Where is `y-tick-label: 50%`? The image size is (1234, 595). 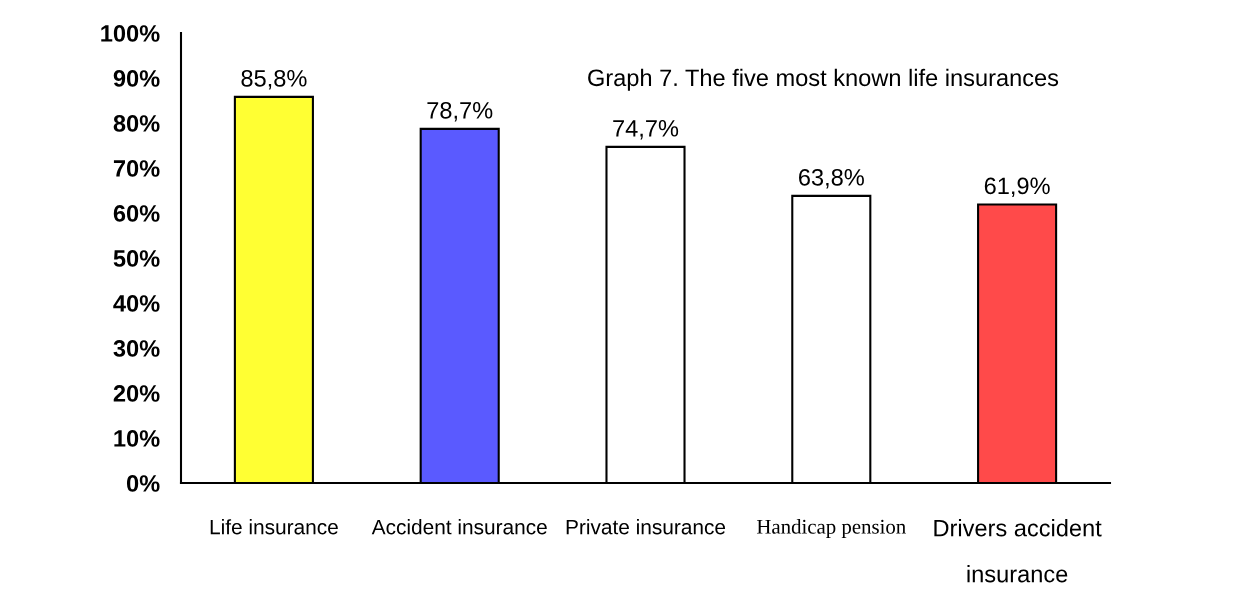
y-tick-label: 50% is located at coordinates (136, 258).